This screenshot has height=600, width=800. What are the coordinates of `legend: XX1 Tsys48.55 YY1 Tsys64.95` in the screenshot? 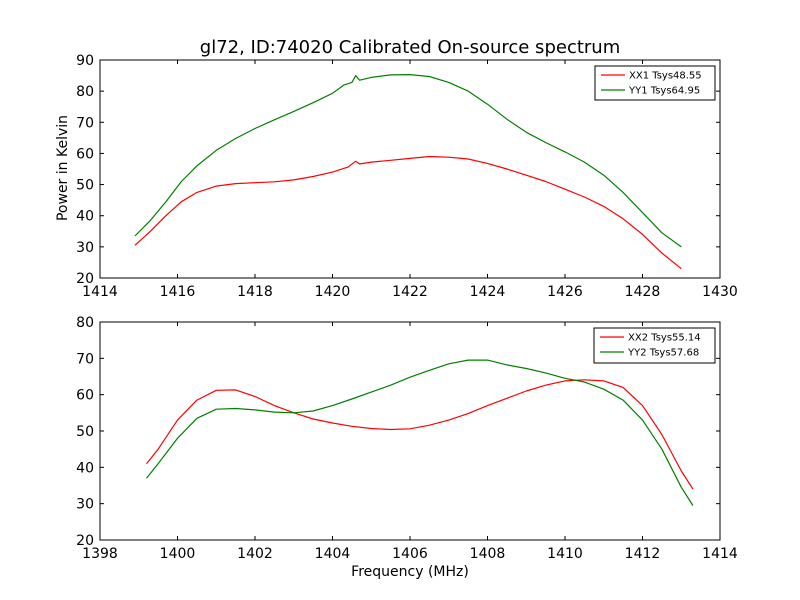 It's located at (655, 83).